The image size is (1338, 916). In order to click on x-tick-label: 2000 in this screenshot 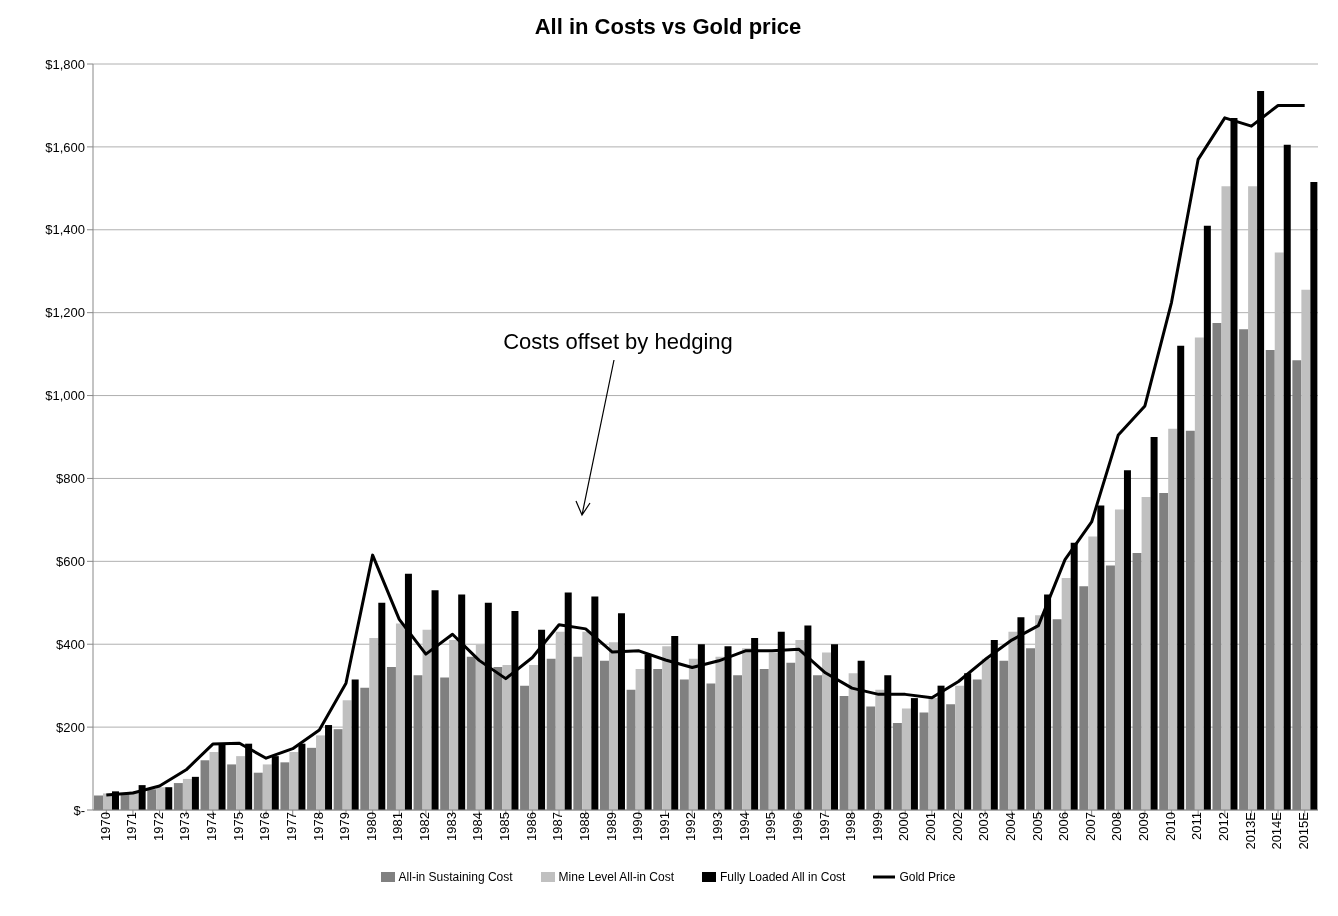, I will do `click(904, 826)`.